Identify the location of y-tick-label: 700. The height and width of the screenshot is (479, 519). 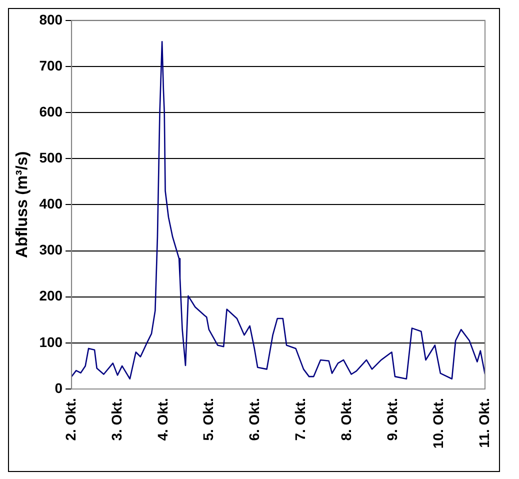
(51, 65).